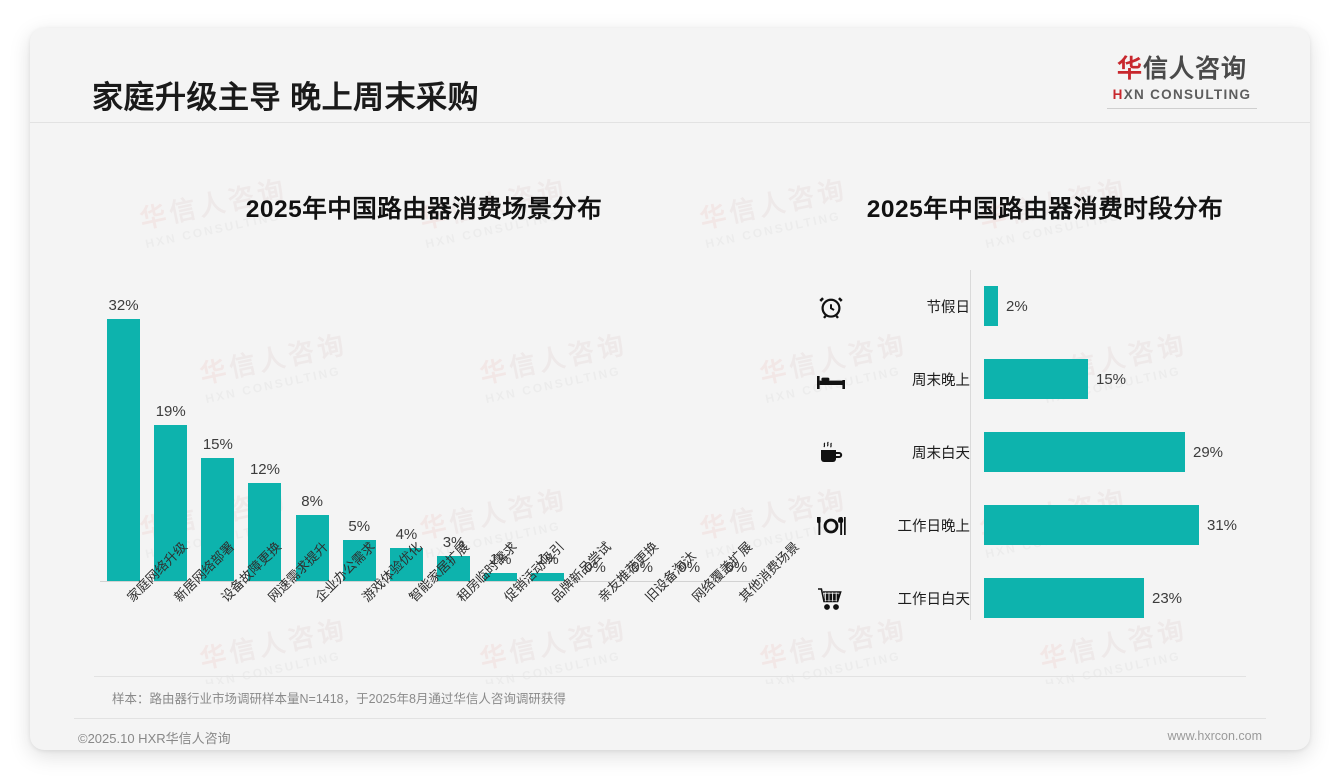  I want to click on dinner-plate-icon, so click(831, 525).